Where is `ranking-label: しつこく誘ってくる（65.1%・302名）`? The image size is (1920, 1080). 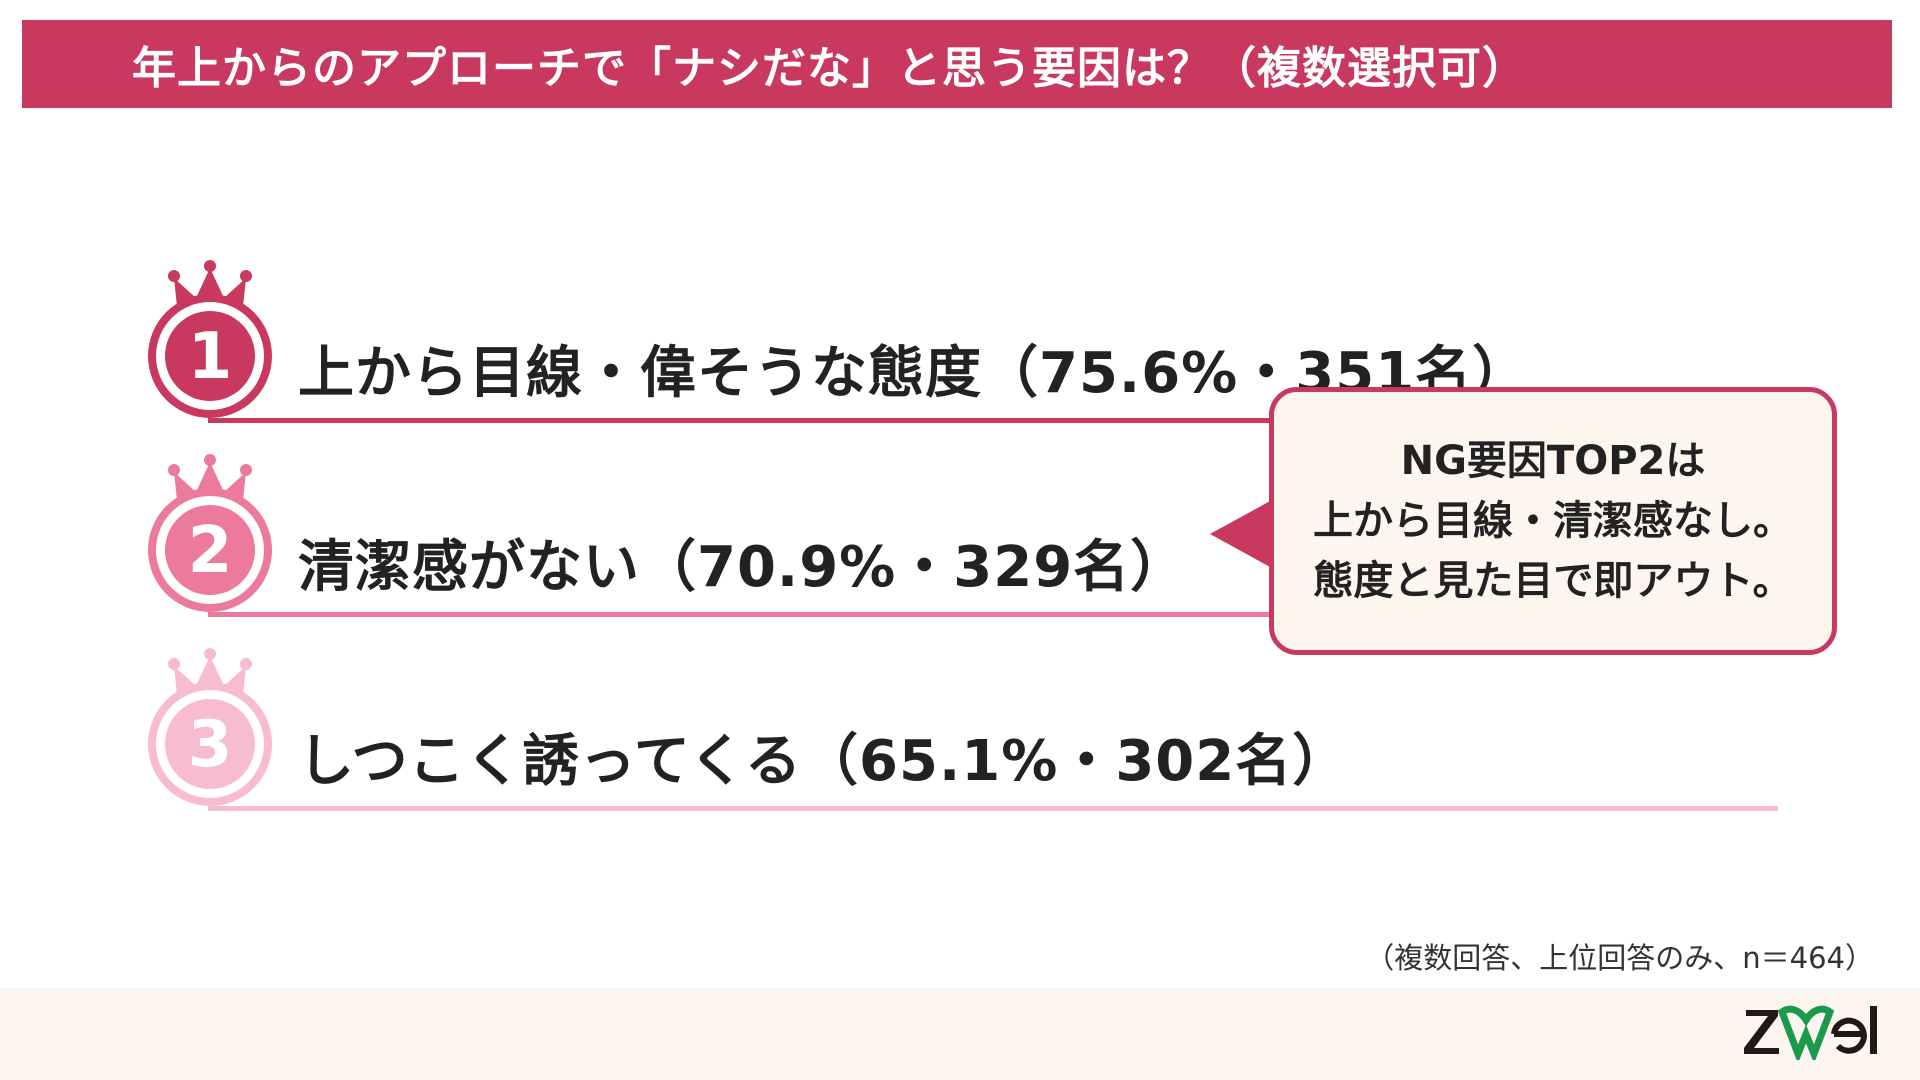 ranking-label: しつこく誘ってくる（65.1%・302名） is located at coordinates (824, 761).